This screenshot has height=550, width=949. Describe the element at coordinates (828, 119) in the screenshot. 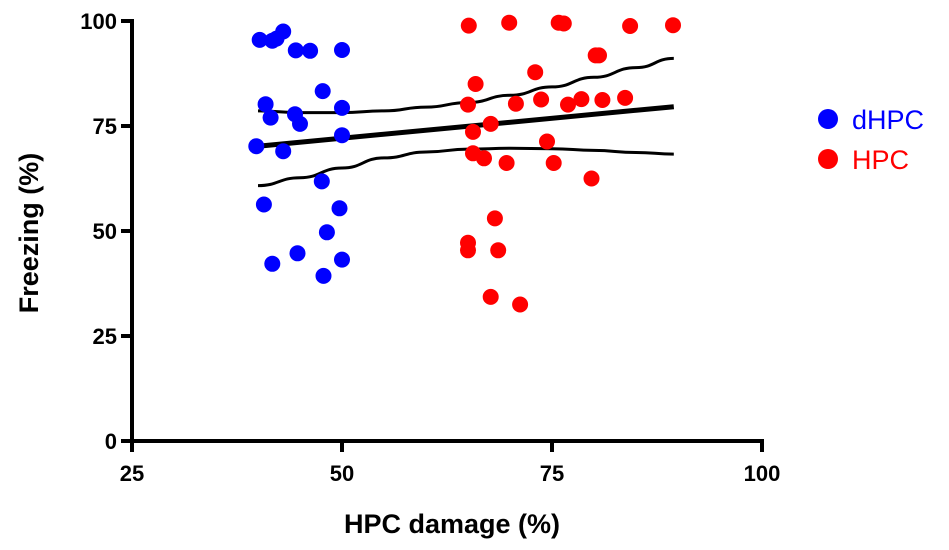

I see `legend-marker-dhpc` at that location.